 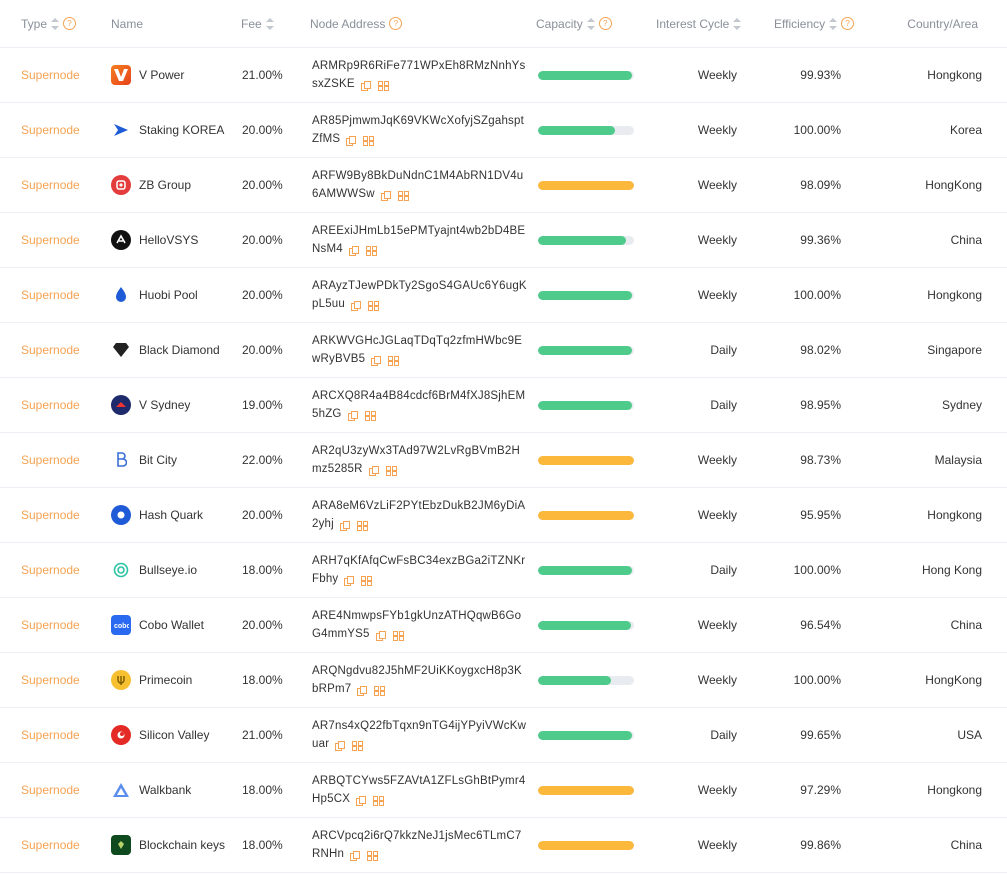 I want to click on node-name-cell: Silicon Valley, so click(x=170, y=735).